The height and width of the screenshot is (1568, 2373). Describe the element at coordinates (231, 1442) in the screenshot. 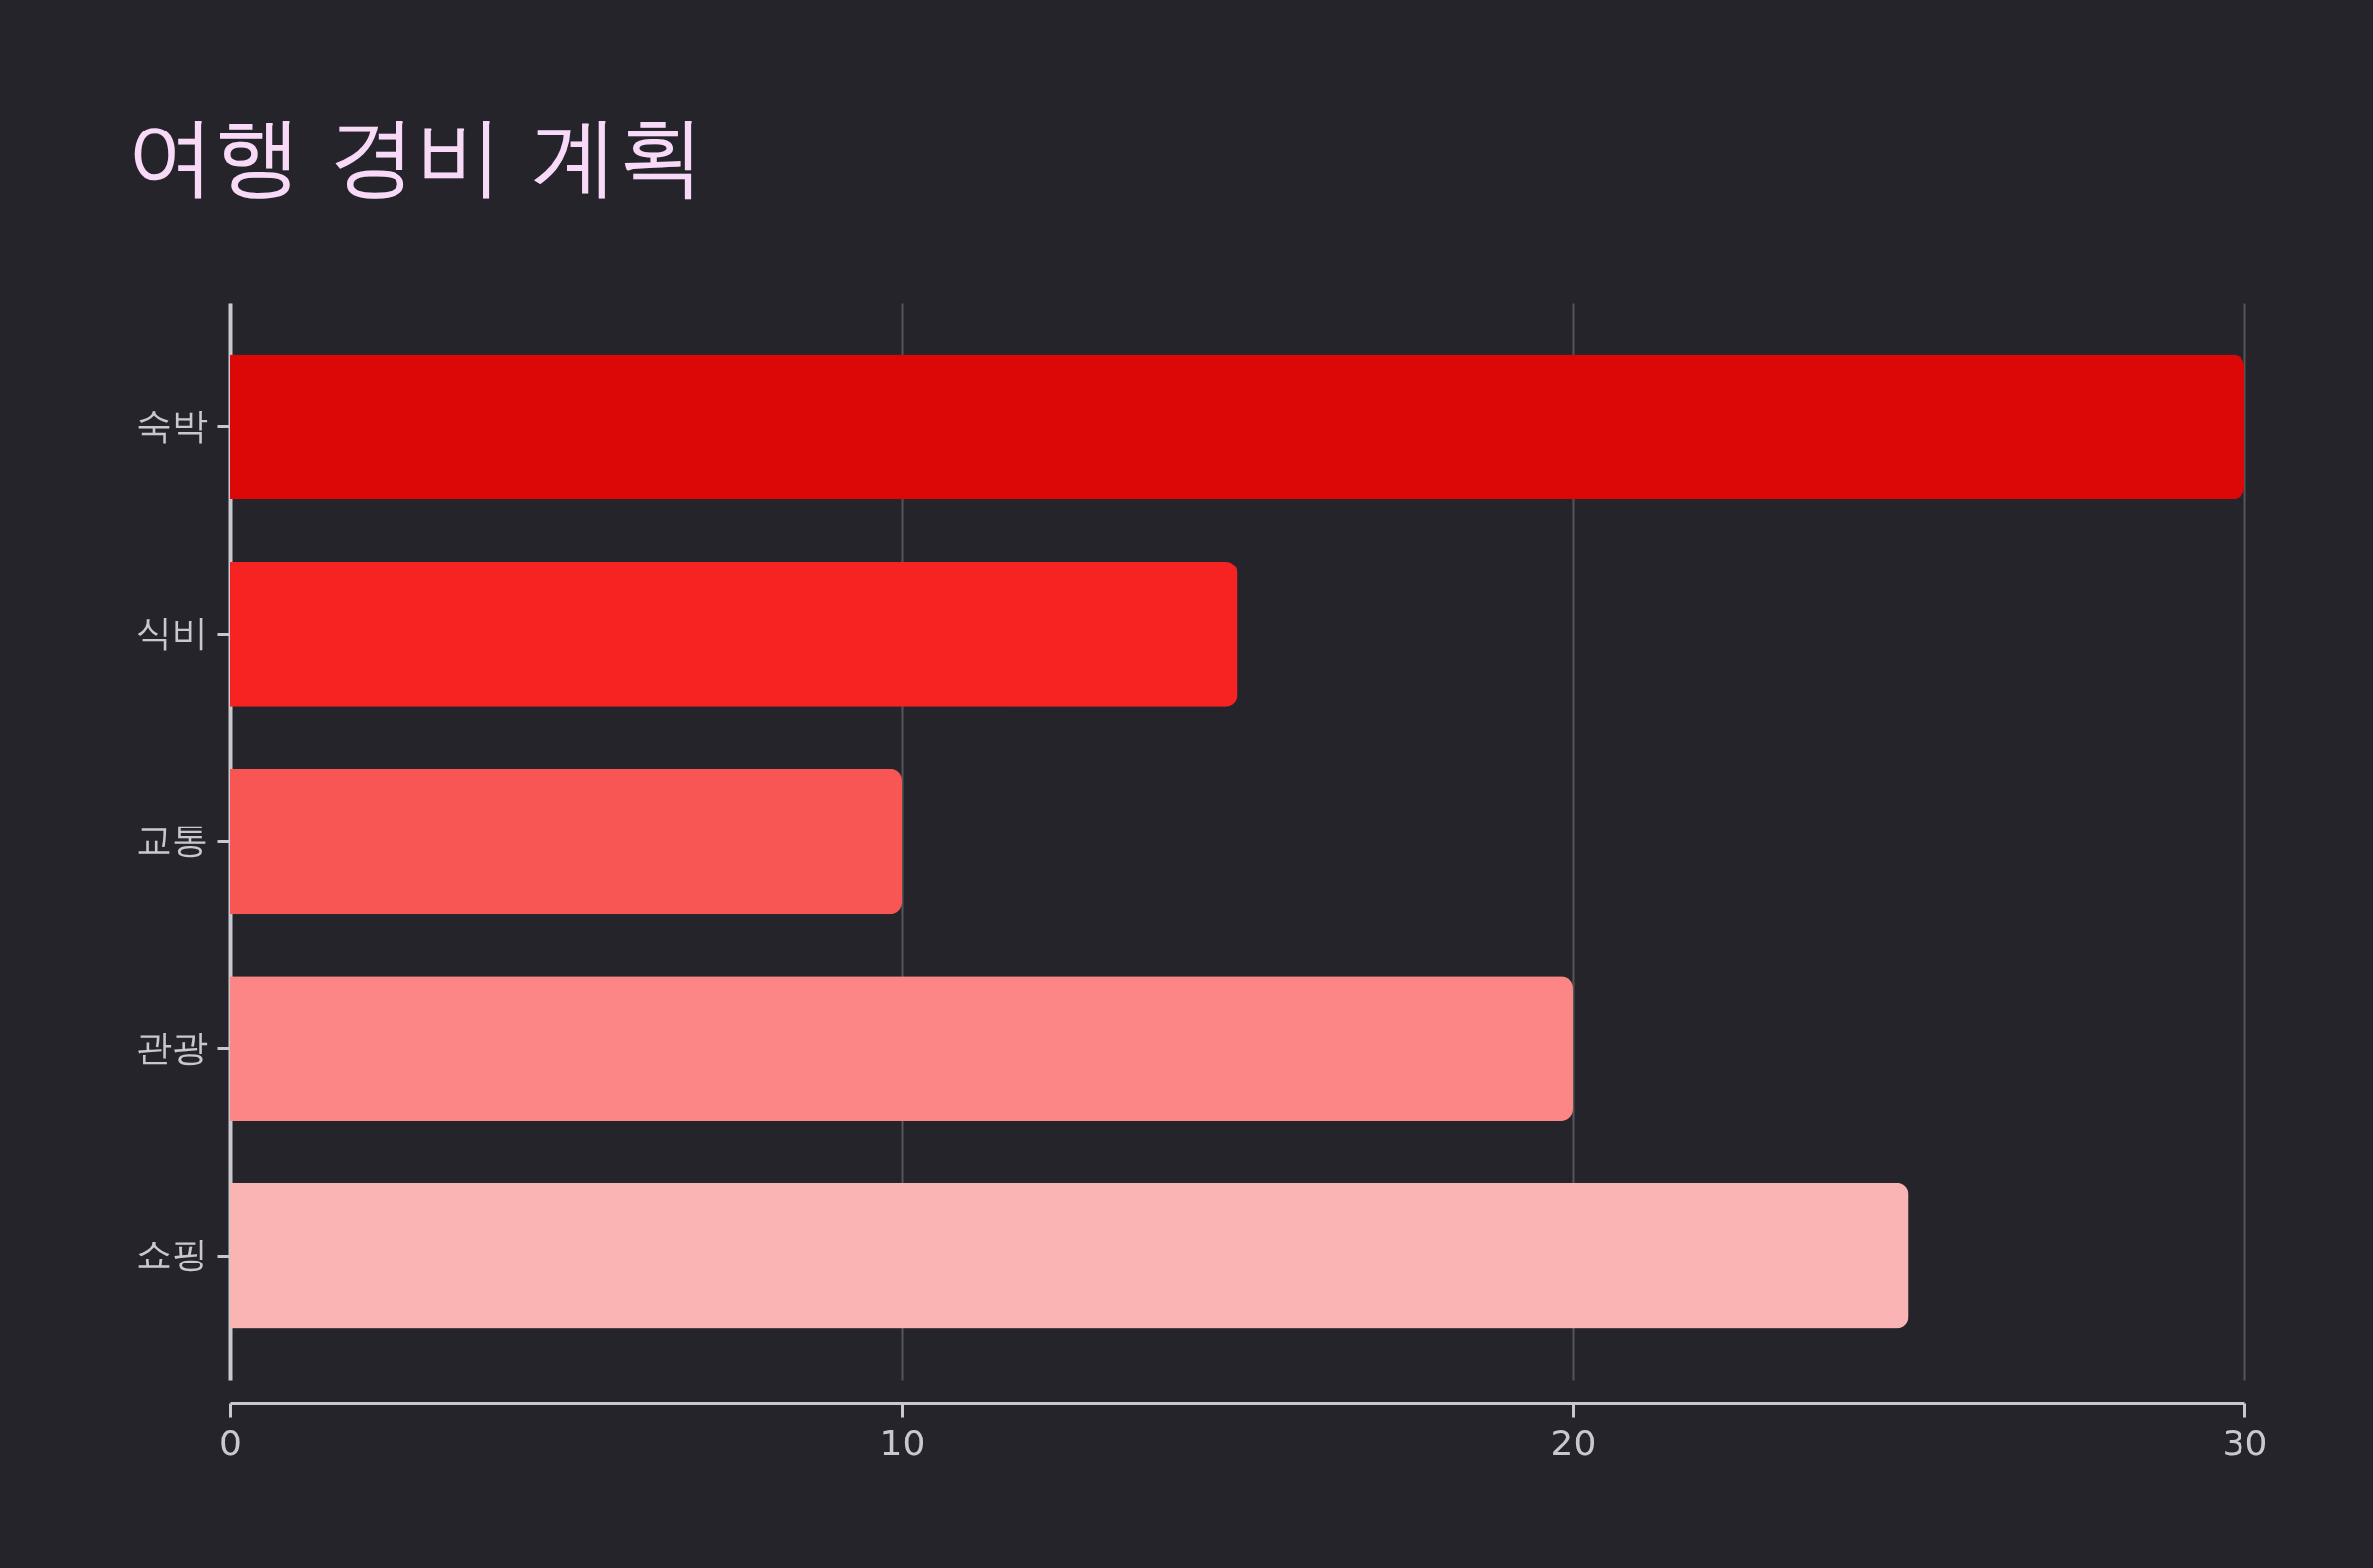

I see `x-tick-label: 0` at that location.